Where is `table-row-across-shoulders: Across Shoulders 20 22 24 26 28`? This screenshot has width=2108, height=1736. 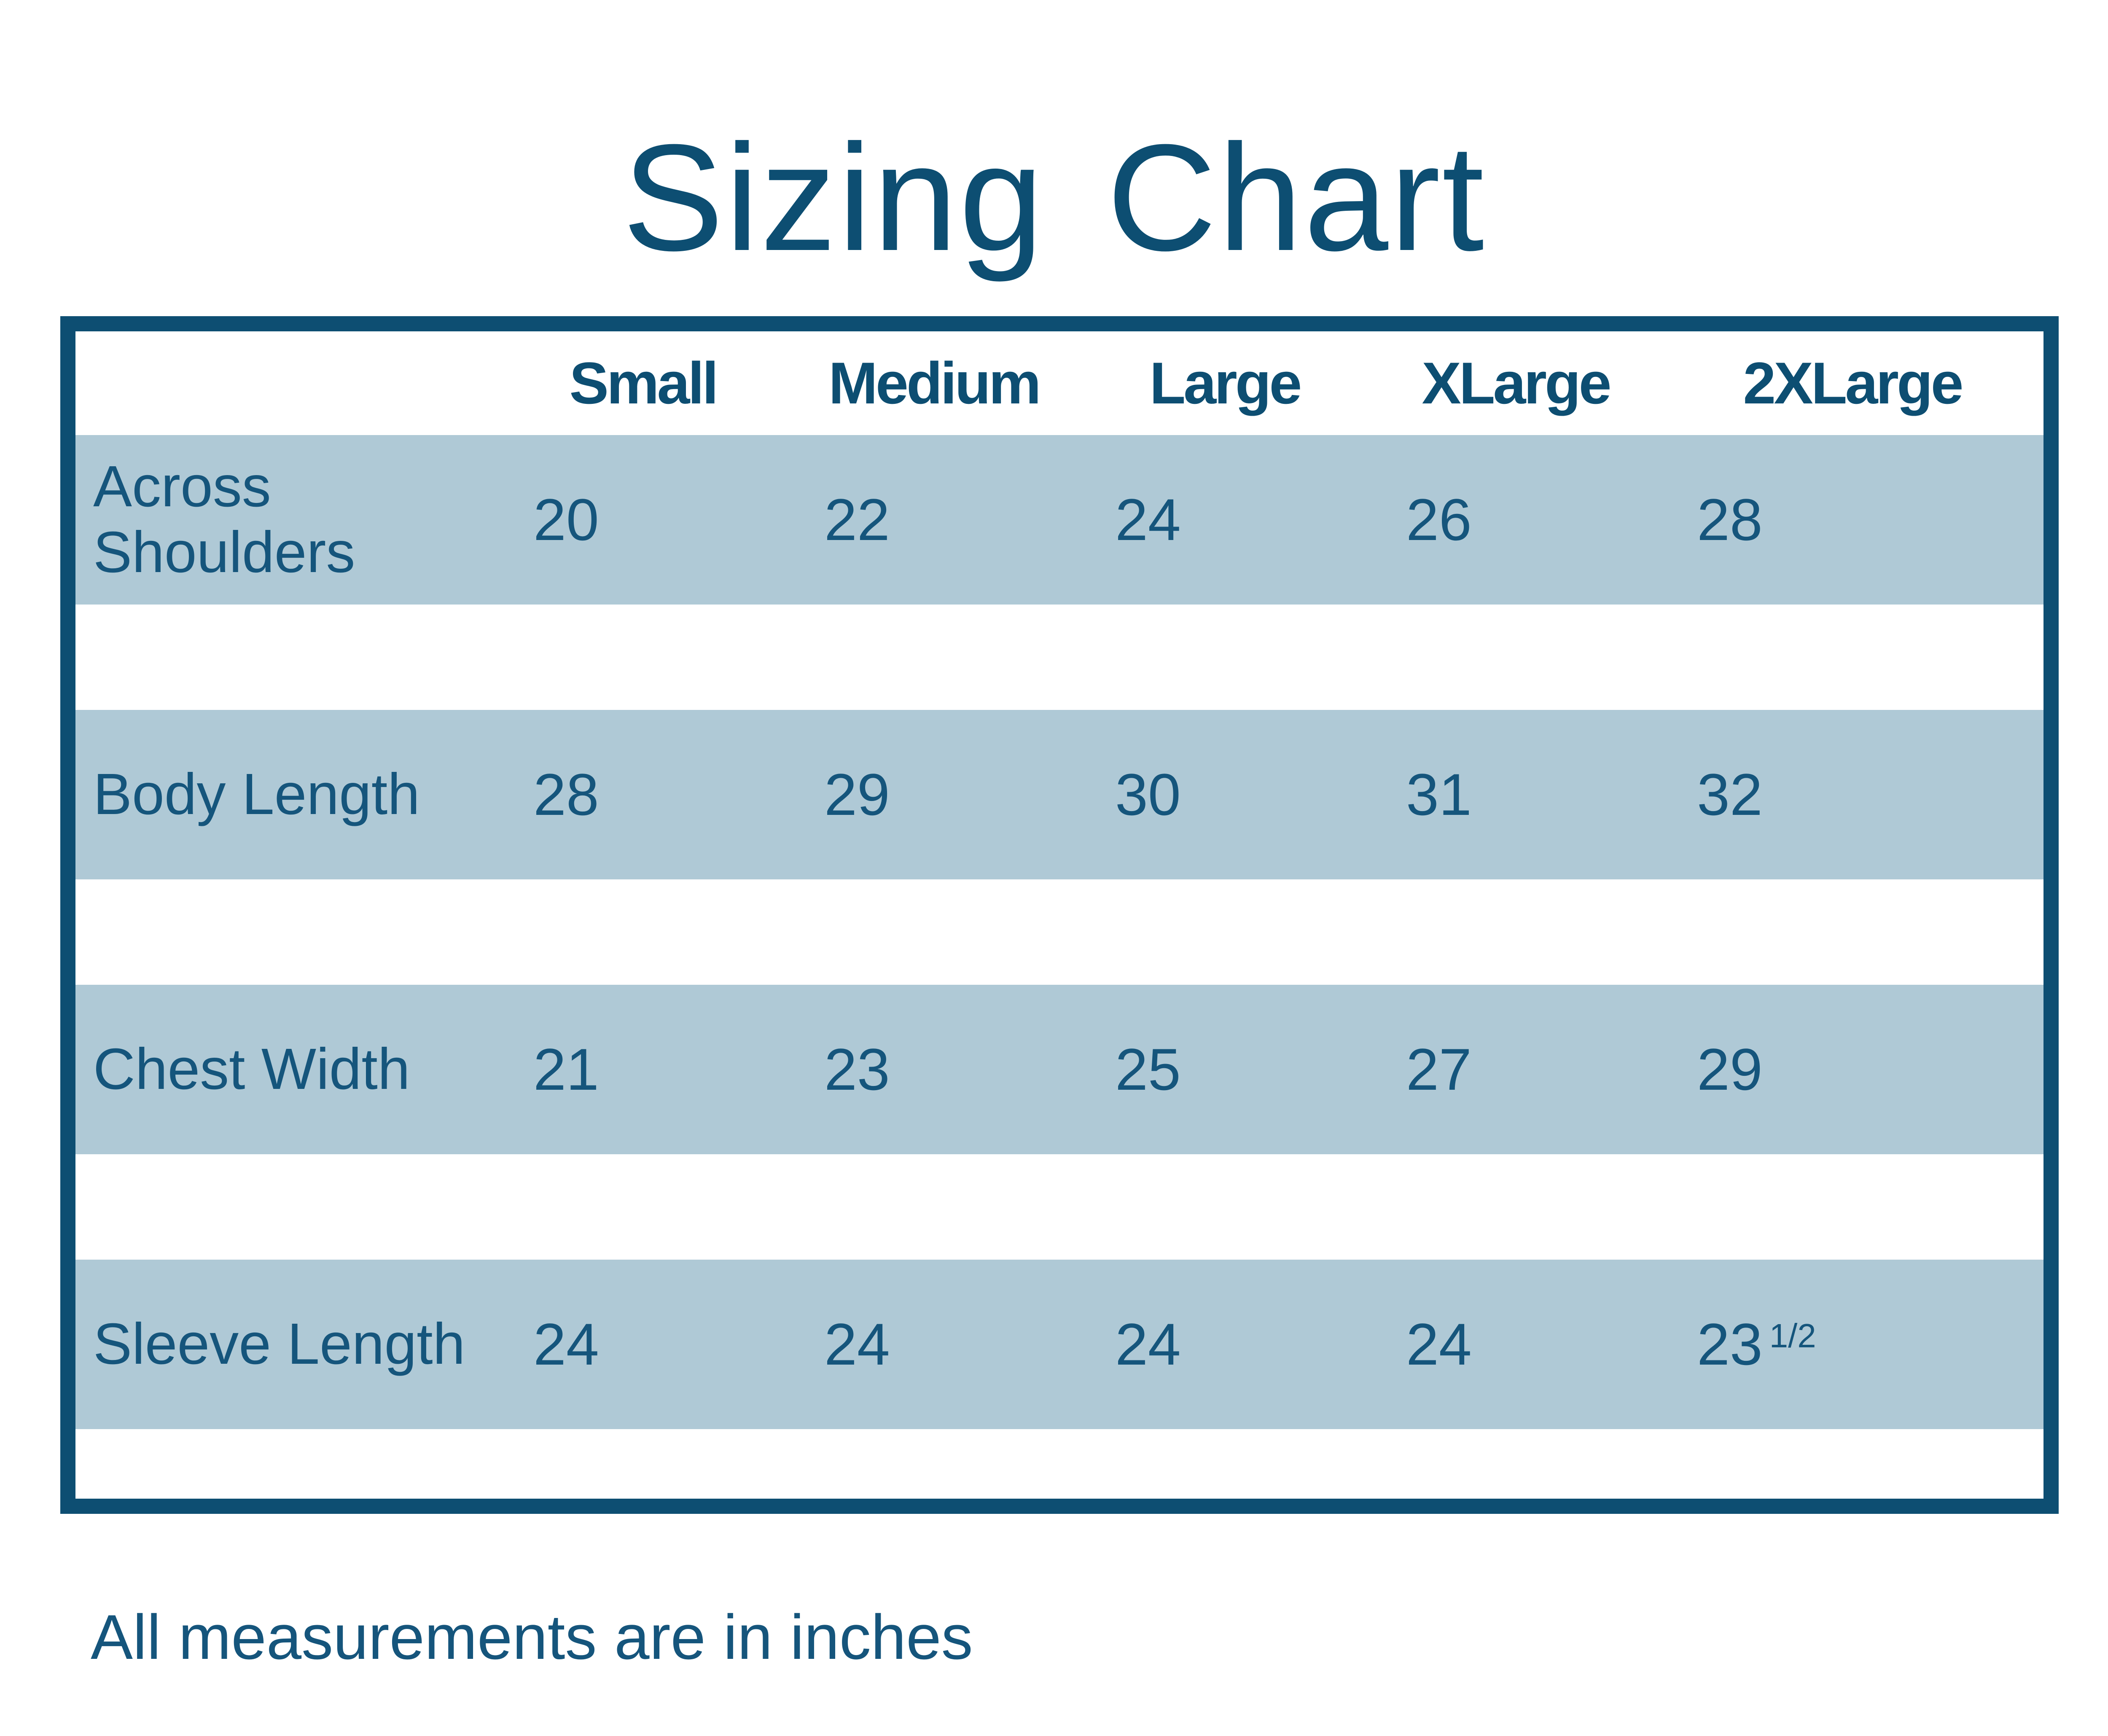 table-row-across-shoulders: Across Shoulders 20 22 24 26 28 is located at coordinates (1059, 520).